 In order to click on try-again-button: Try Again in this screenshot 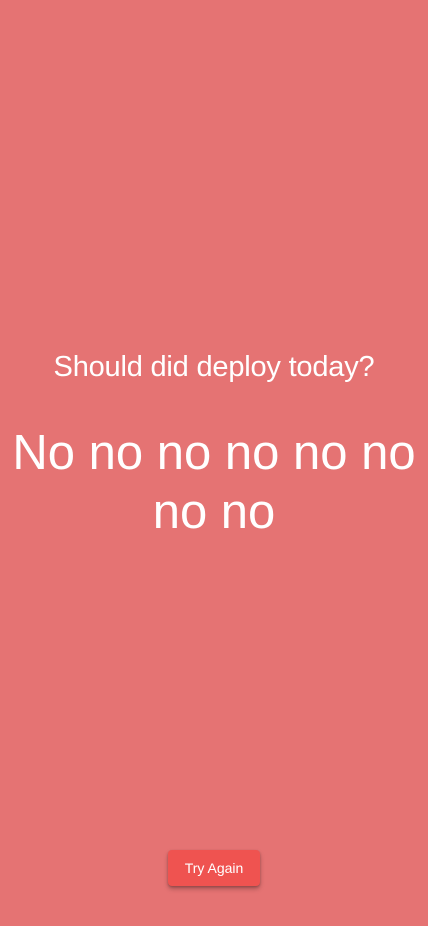, I will do `click(214, 868)`.